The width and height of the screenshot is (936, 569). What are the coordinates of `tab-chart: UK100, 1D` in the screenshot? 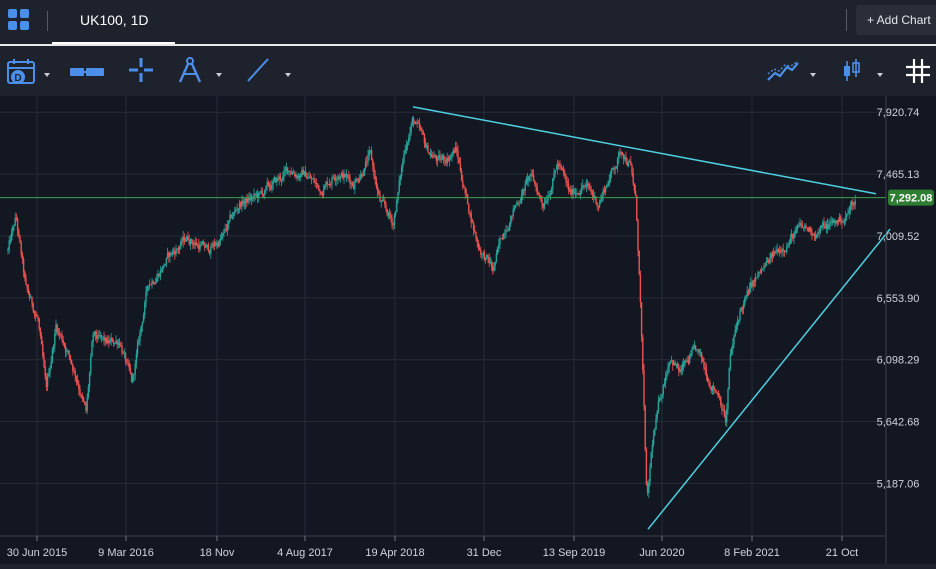 It's located at (113, 22).